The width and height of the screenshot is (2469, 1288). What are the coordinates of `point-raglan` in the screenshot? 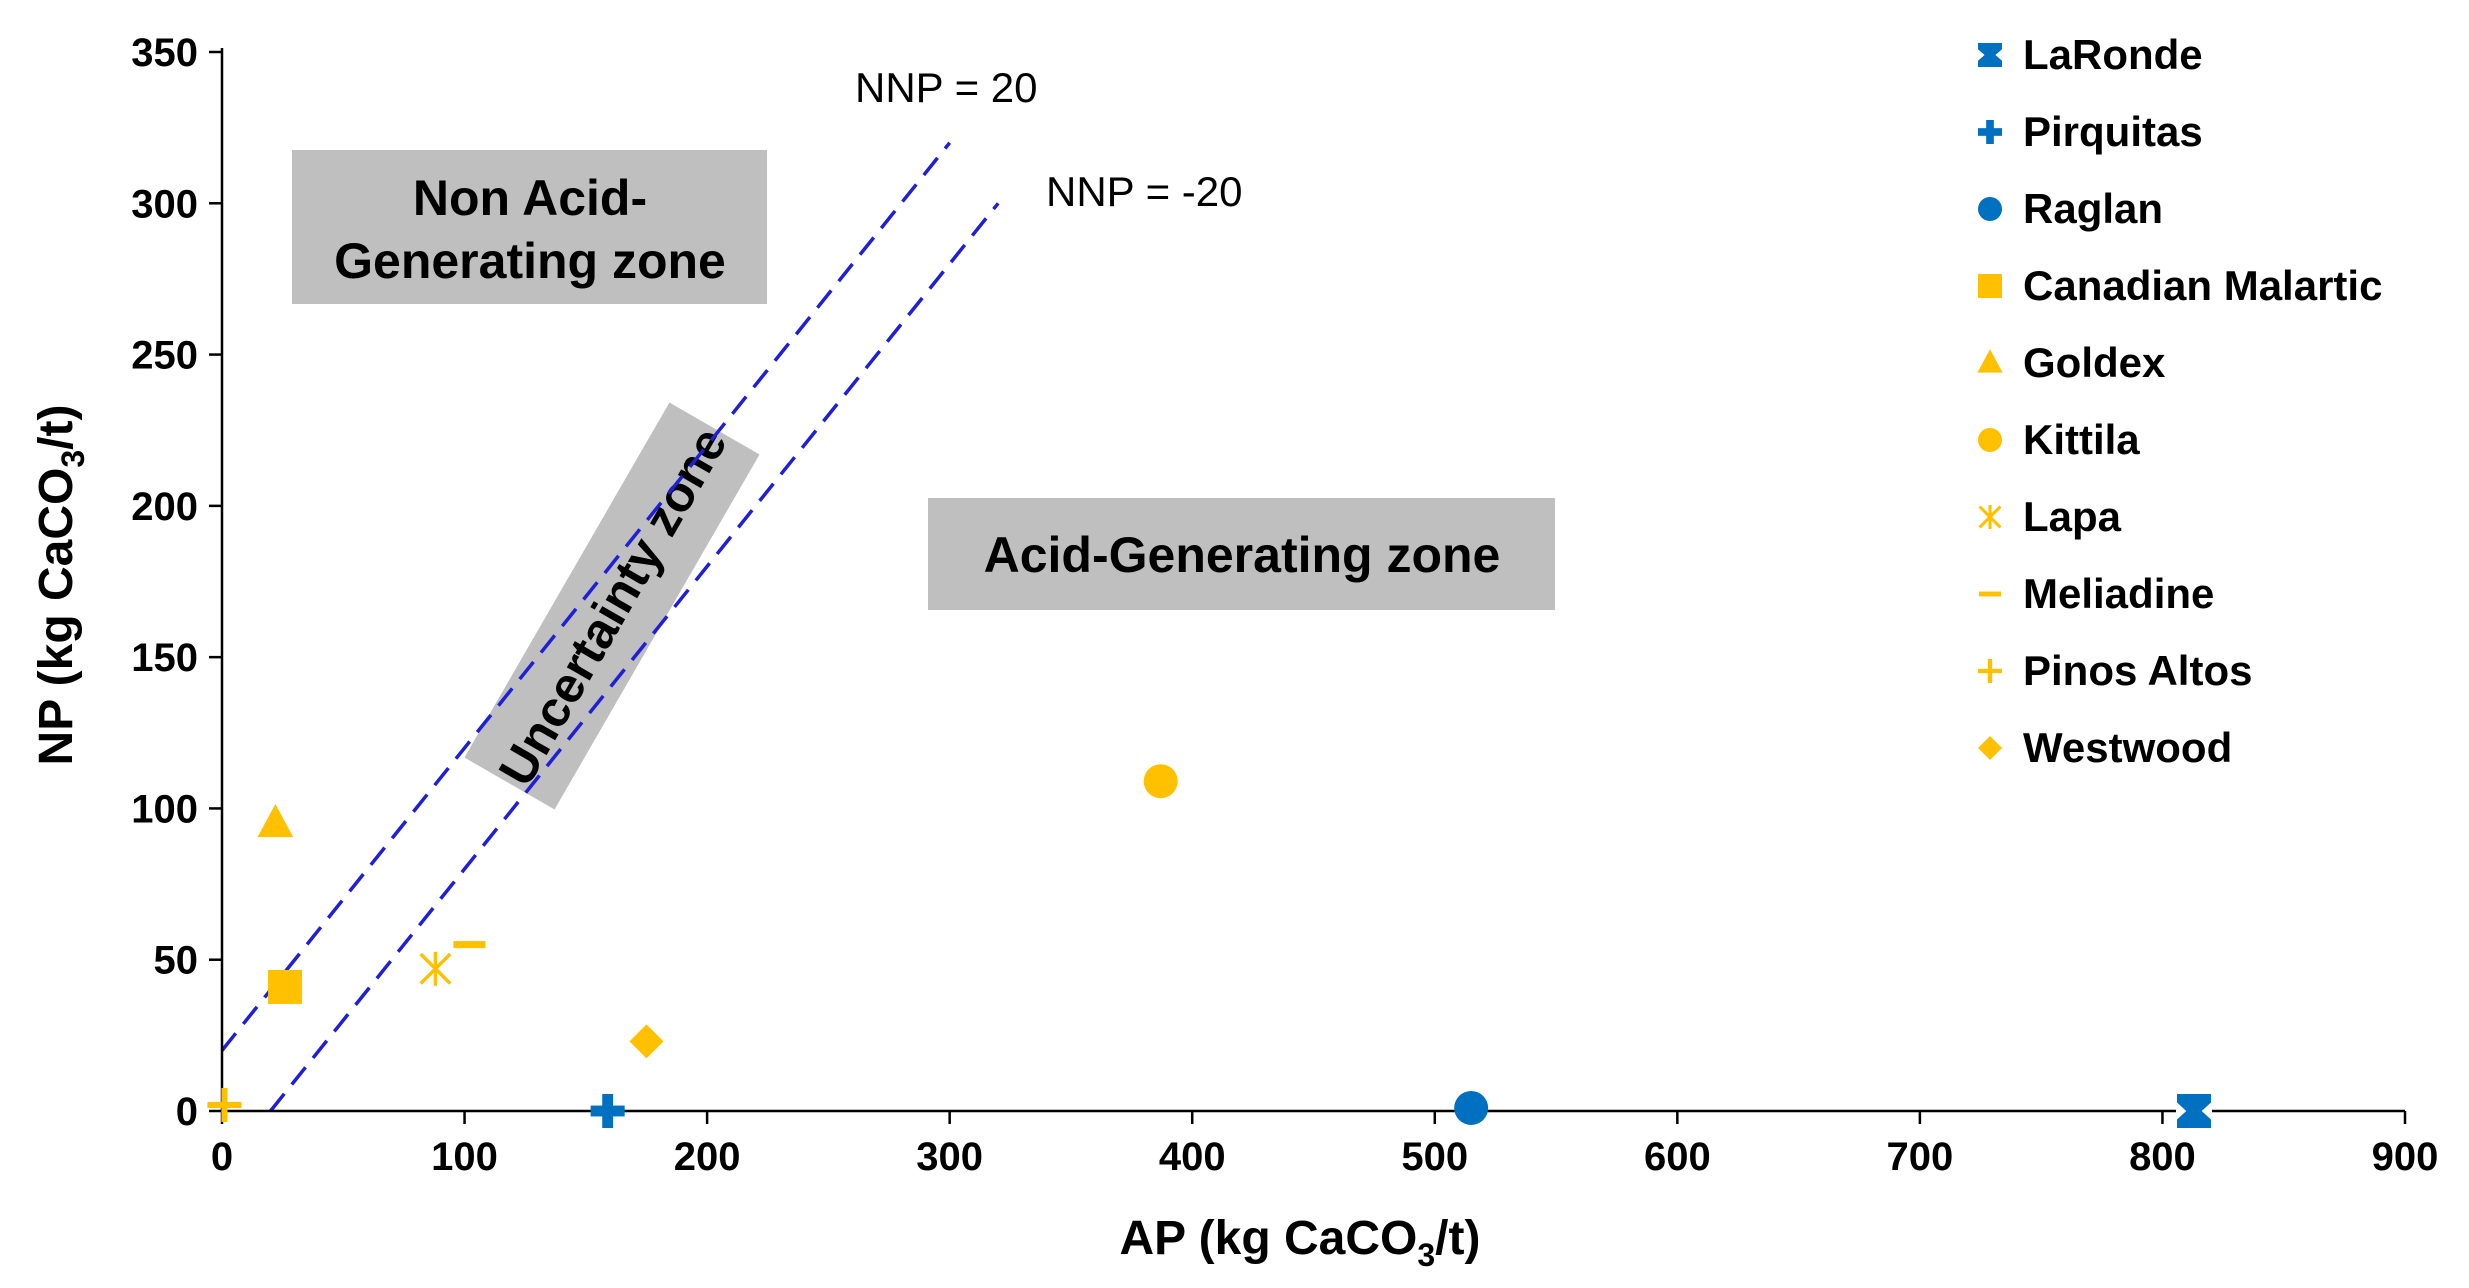 It's located at (1471, 1107).